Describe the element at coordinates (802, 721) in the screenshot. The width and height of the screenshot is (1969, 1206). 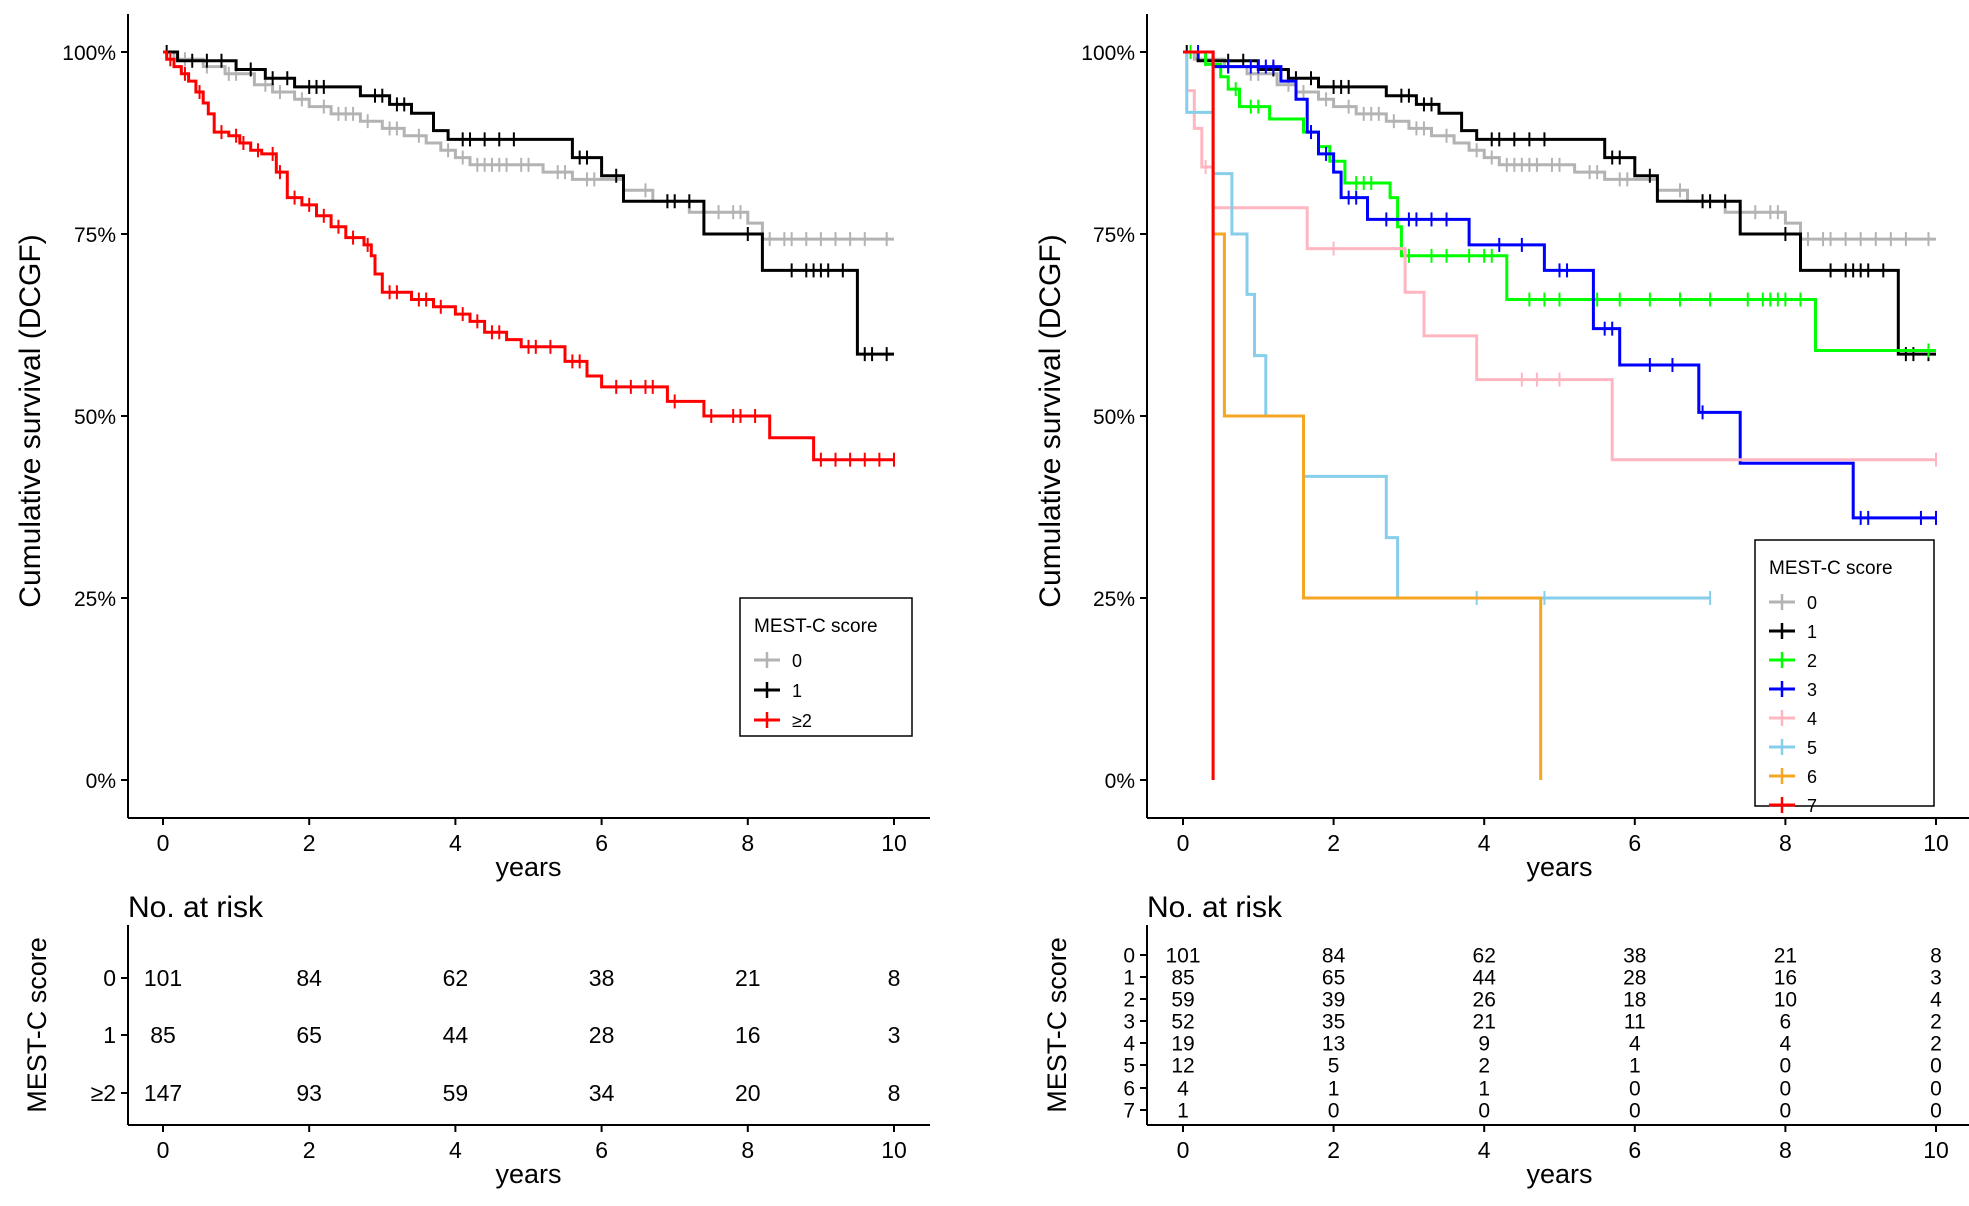
I see `legend-label: ≥2` at that location.